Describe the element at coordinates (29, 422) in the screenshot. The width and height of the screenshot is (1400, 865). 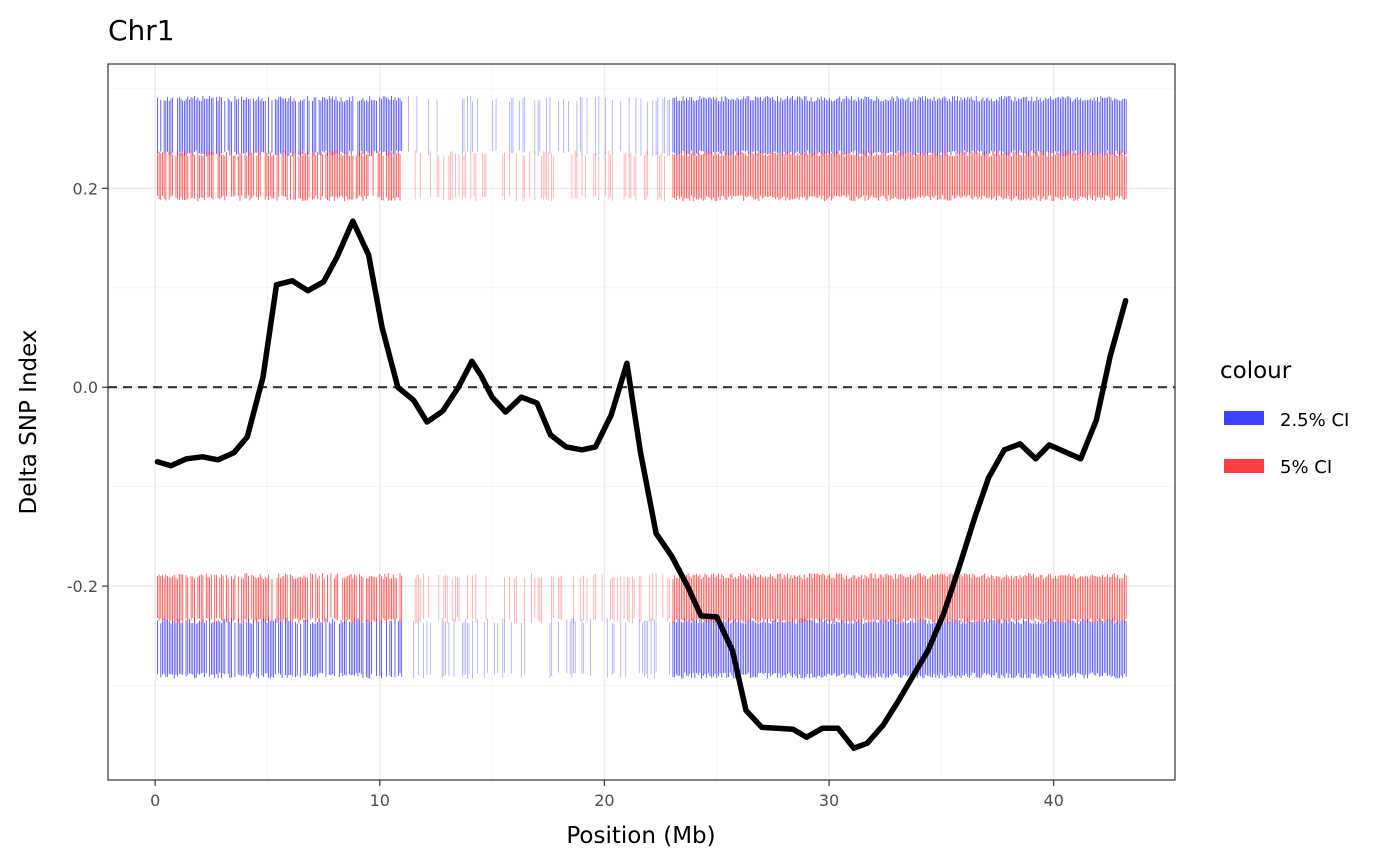
I see `y-axis-title: Delta SNP Index` at that location.